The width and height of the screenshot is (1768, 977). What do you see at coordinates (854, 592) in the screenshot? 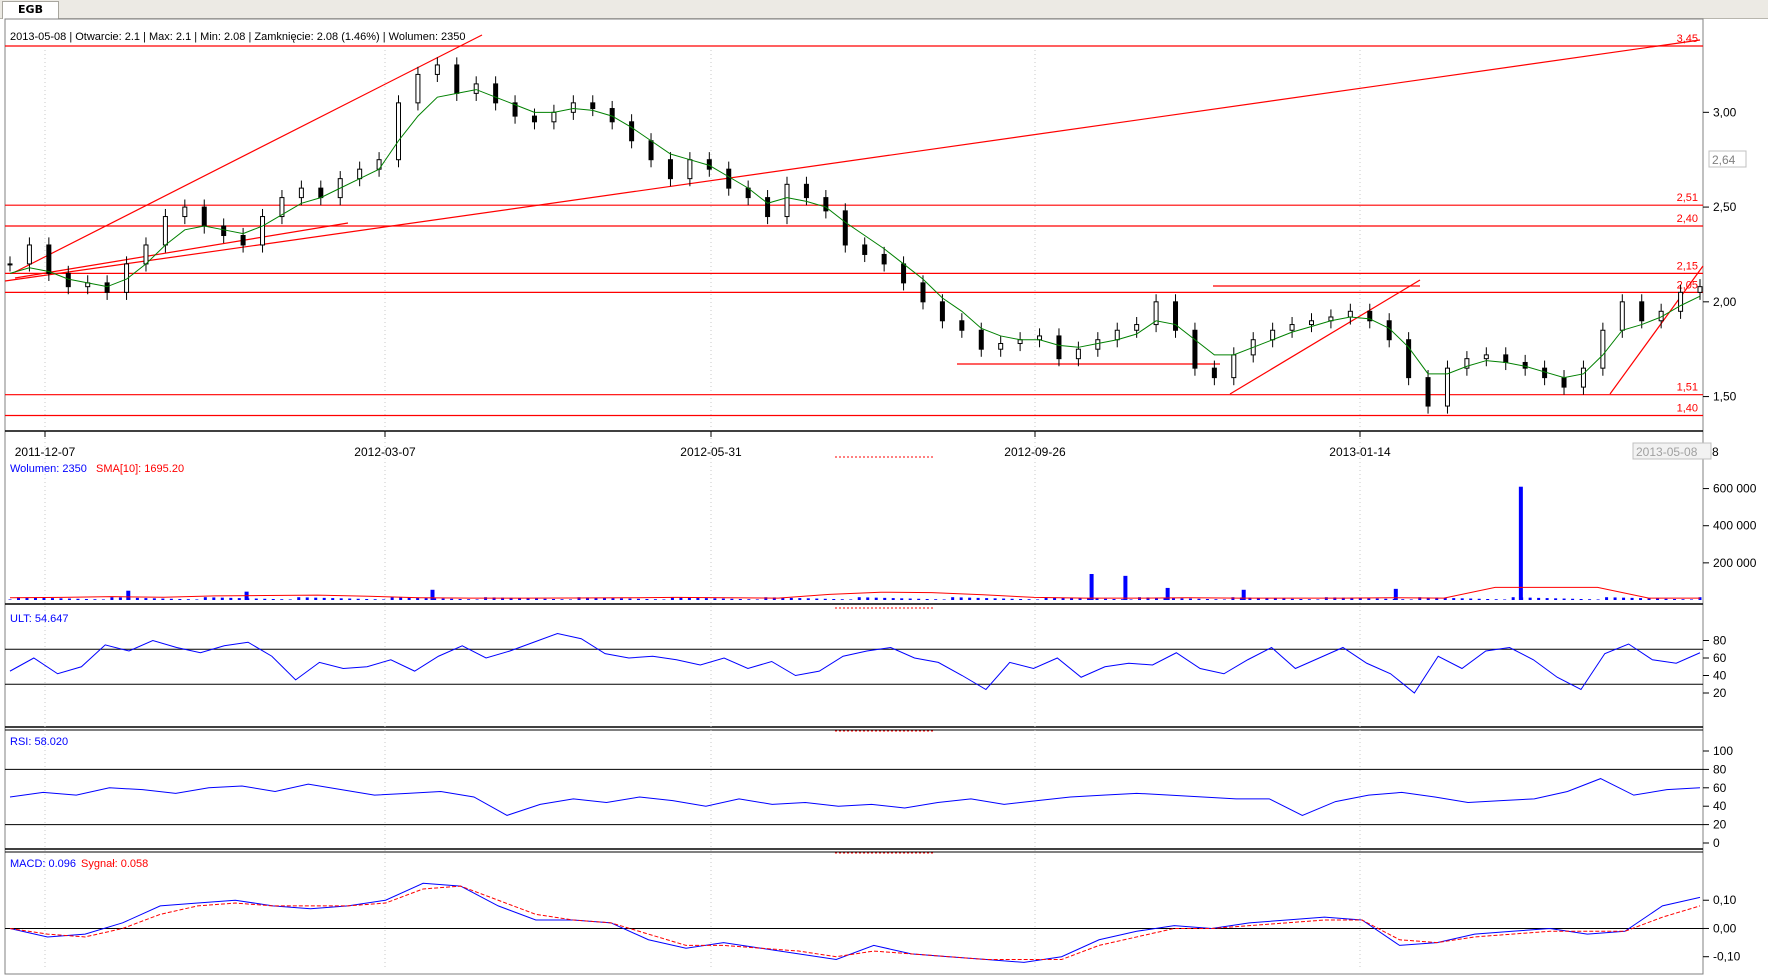
I see `volume-sma-line` at bounding box center [854, 592].